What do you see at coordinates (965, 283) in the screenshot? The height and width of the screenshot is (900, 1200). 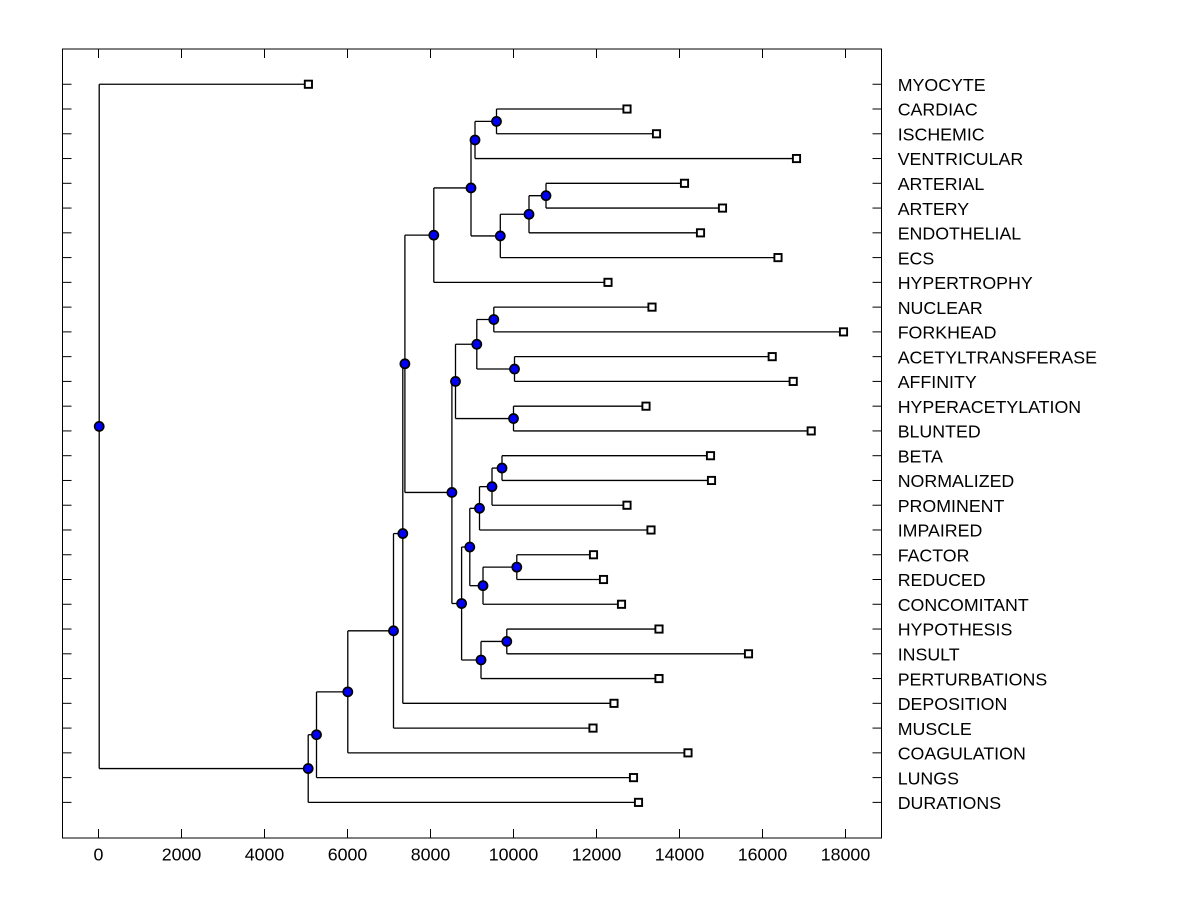 I see `svg-text: HYPERTROPHY` at bounding box center [965, 283].